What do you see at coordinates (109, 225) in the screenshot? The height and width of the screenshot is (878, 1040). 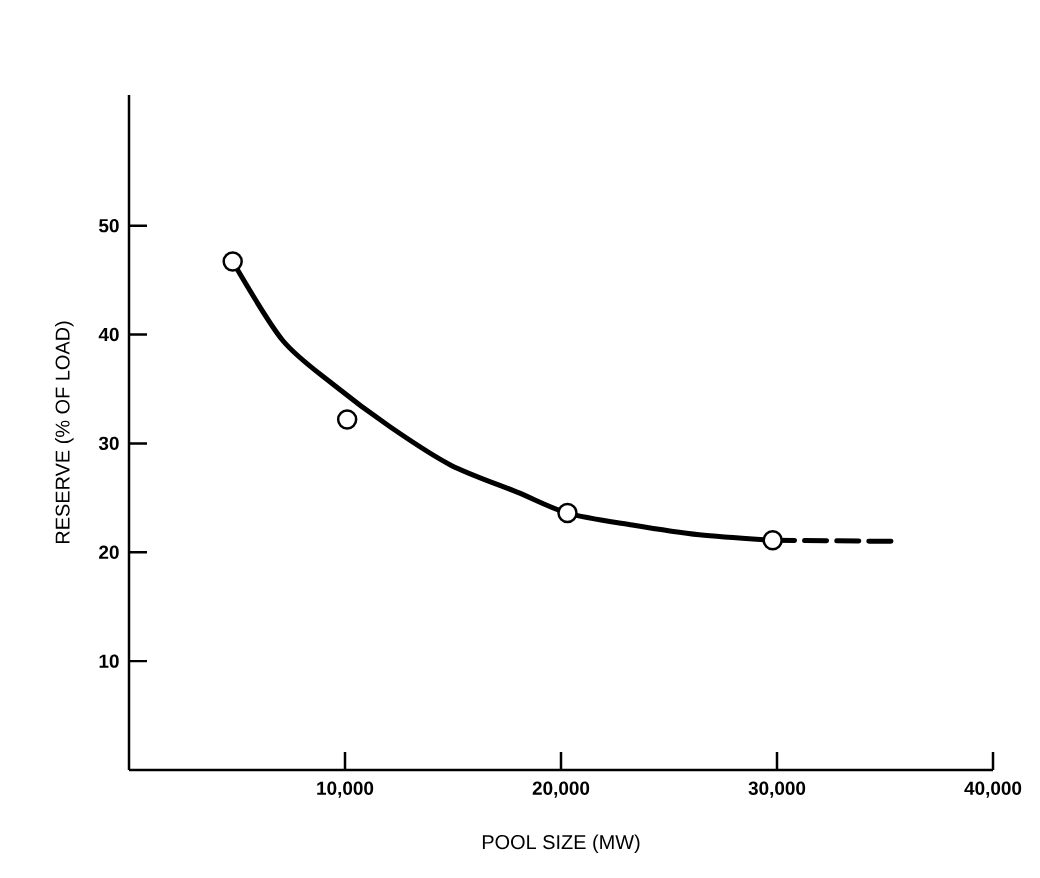 I see `y-tick-label: 50` at bounding box center [109, 225].